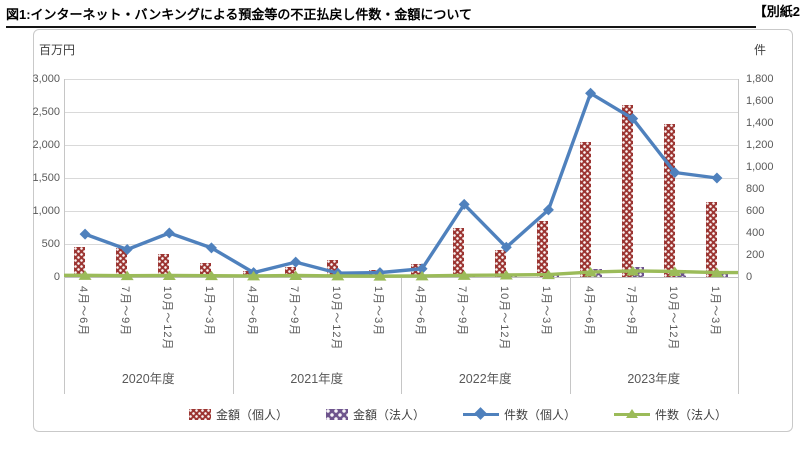 This screenshot has width=800, height=451. I want to click on x-axis-year-label: 2020年度, so click(148, 379).